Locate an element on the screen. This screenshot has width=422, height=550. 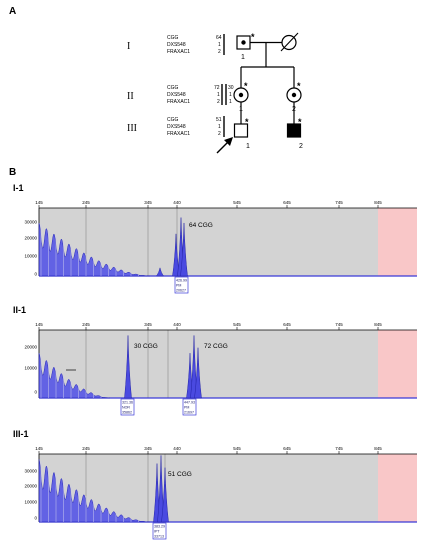
generation-label-1: I is located at coordinates (128, 46).